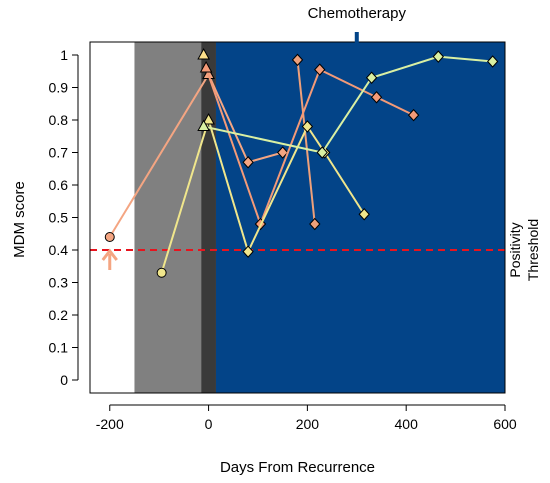  What do you see at coordinates (64, 55) in the screenshot?
I see `y-tick-label: 1` at bounding box center [64, 55].